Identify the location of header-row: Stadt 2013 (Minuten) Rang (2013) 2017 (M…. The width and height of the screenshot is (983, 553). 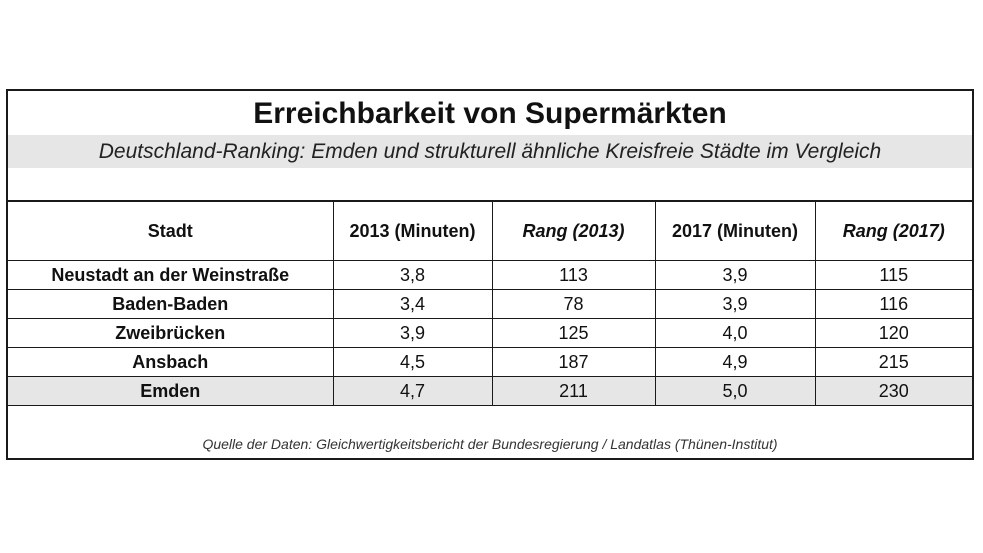
(490, 230).